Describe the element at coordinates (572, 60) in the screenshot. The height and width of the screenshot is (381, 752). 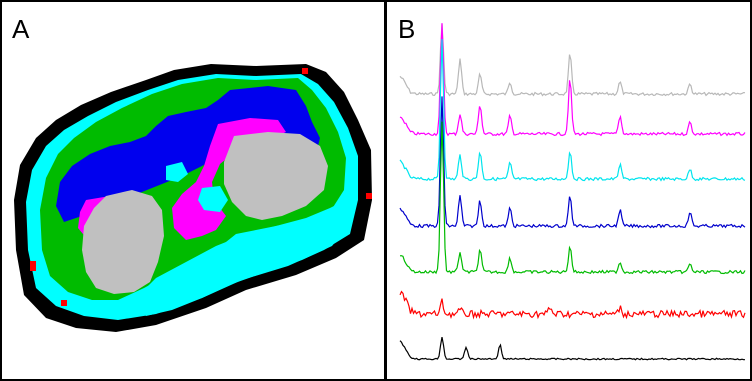
I see `spectrum-gray` at that location.